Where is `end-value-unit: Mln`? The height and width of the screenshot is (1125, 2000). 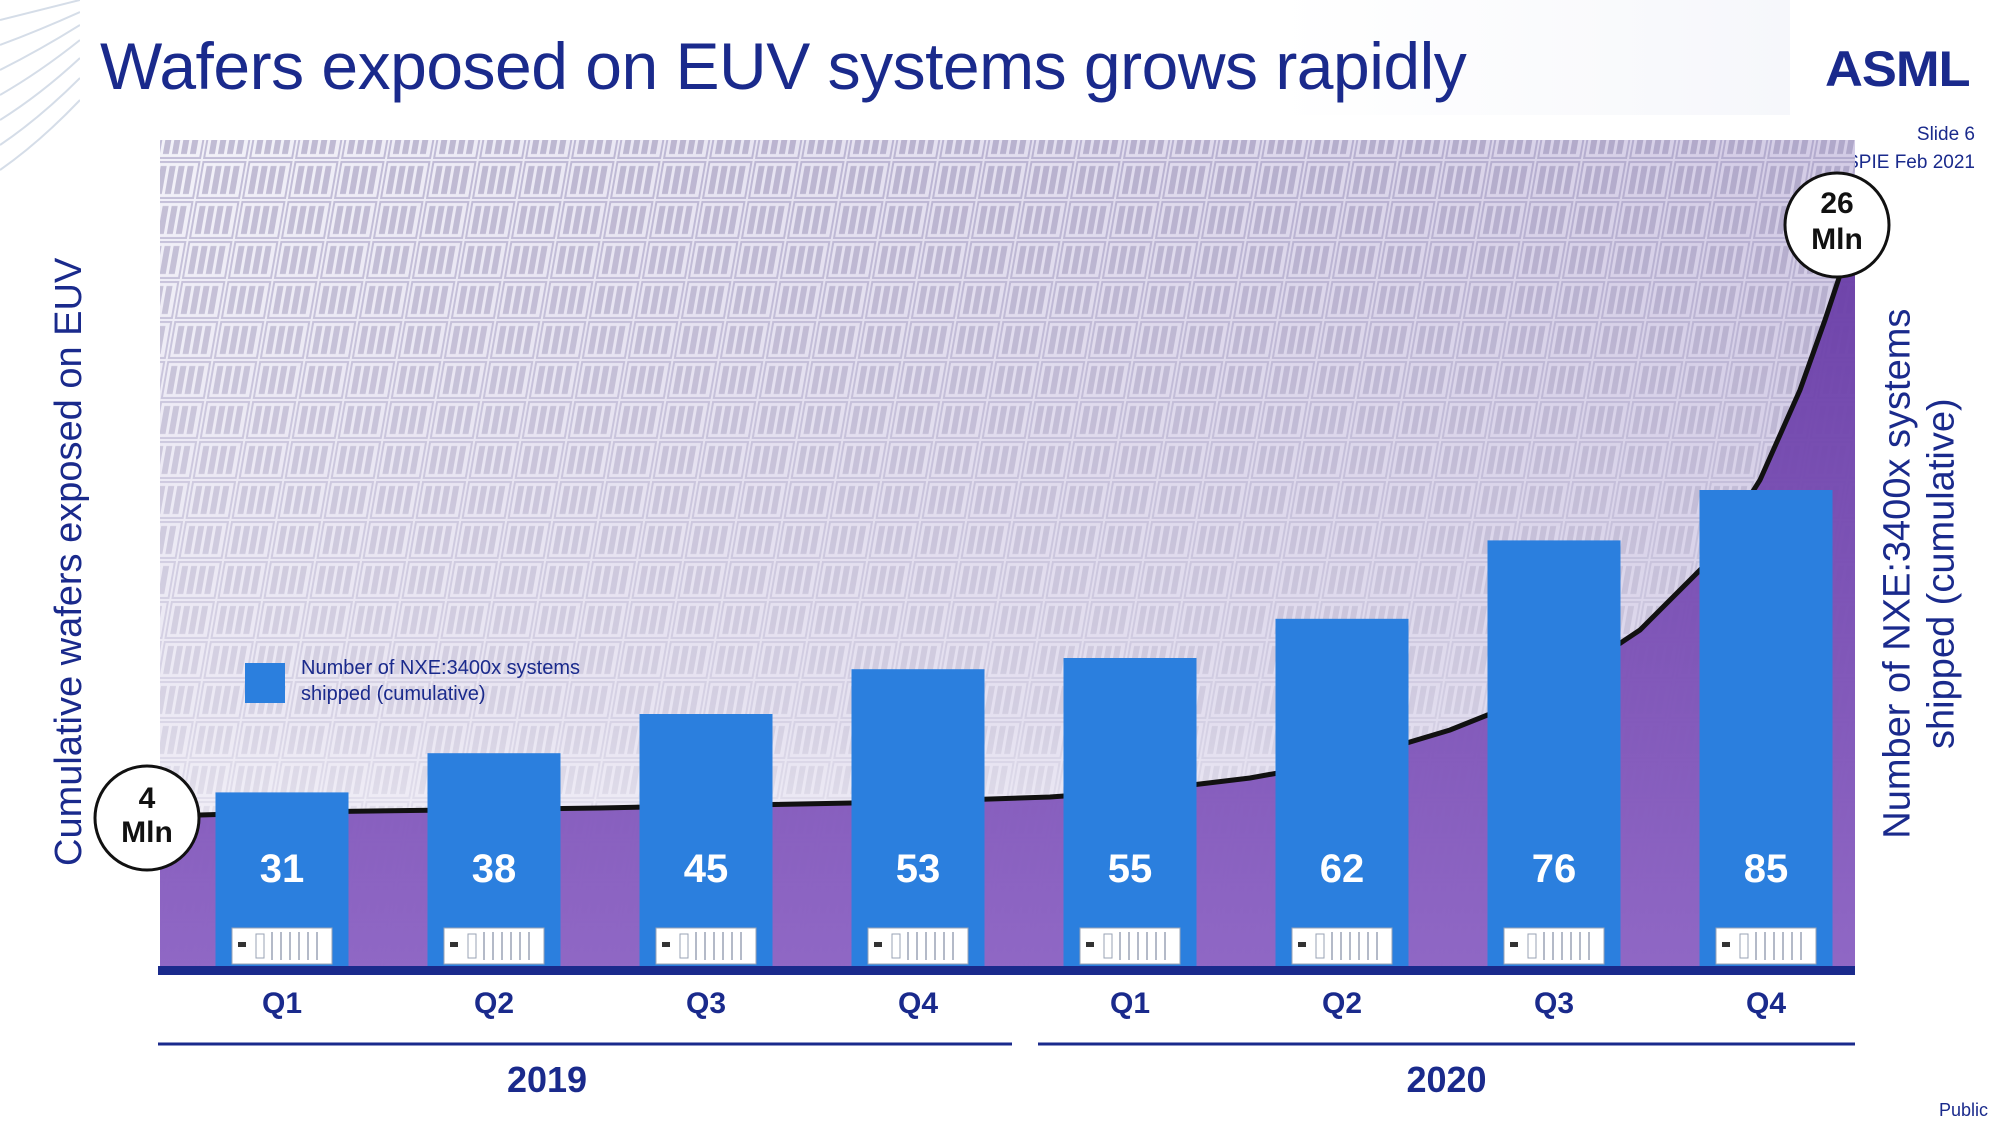
end-value-unit: Mln is located at coordinates (1837, 239).